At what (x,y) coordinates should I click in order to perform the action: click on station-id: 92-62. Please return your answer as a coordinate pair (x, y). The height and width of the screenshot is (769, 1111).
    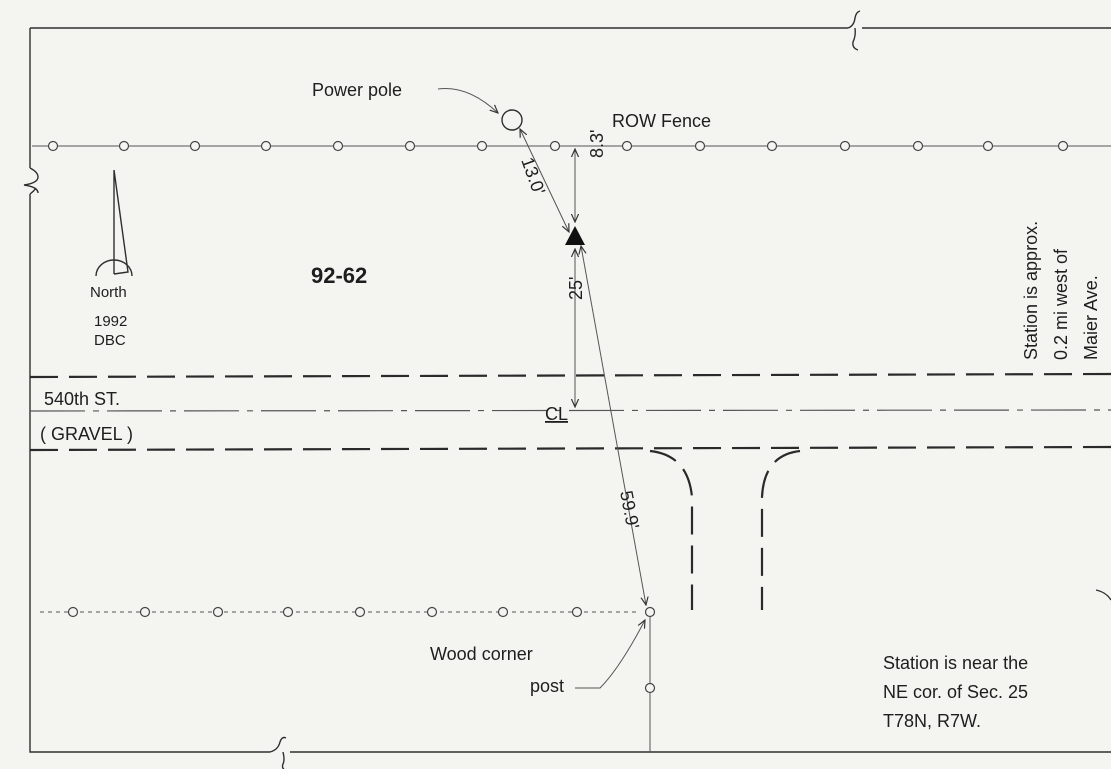
    Looking at the image, I should click on (339, 275).